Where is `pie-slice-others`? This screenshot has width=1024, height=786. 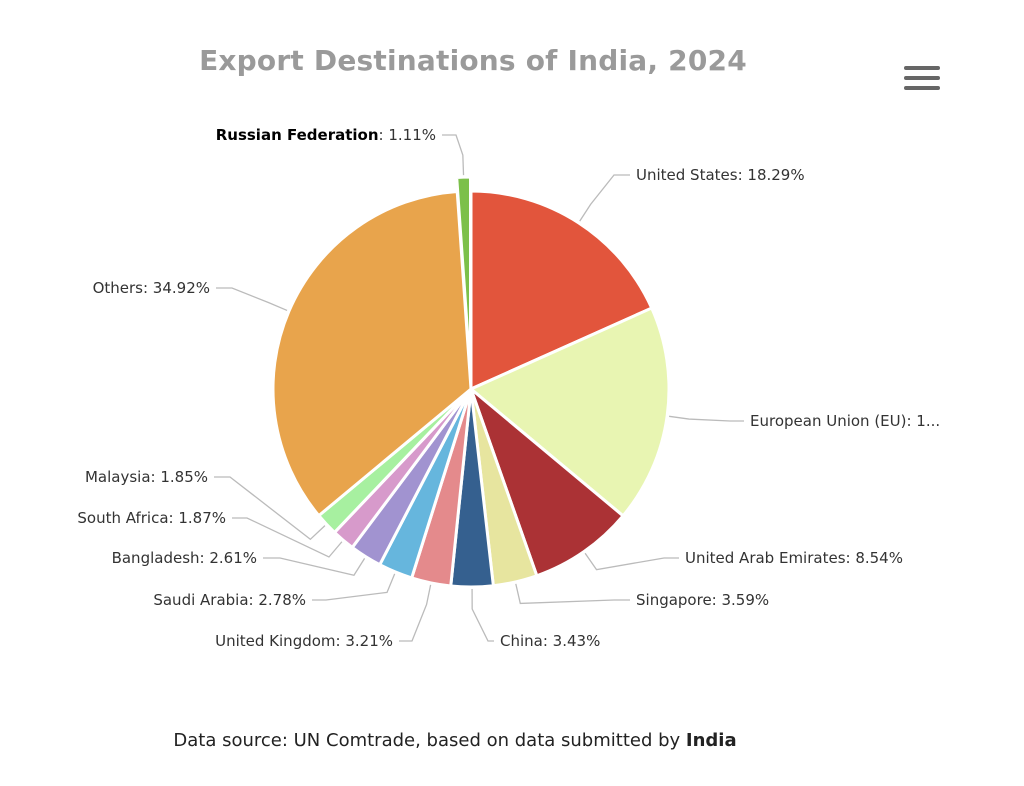 pie-slice-others is located at coordinates (372, 353).